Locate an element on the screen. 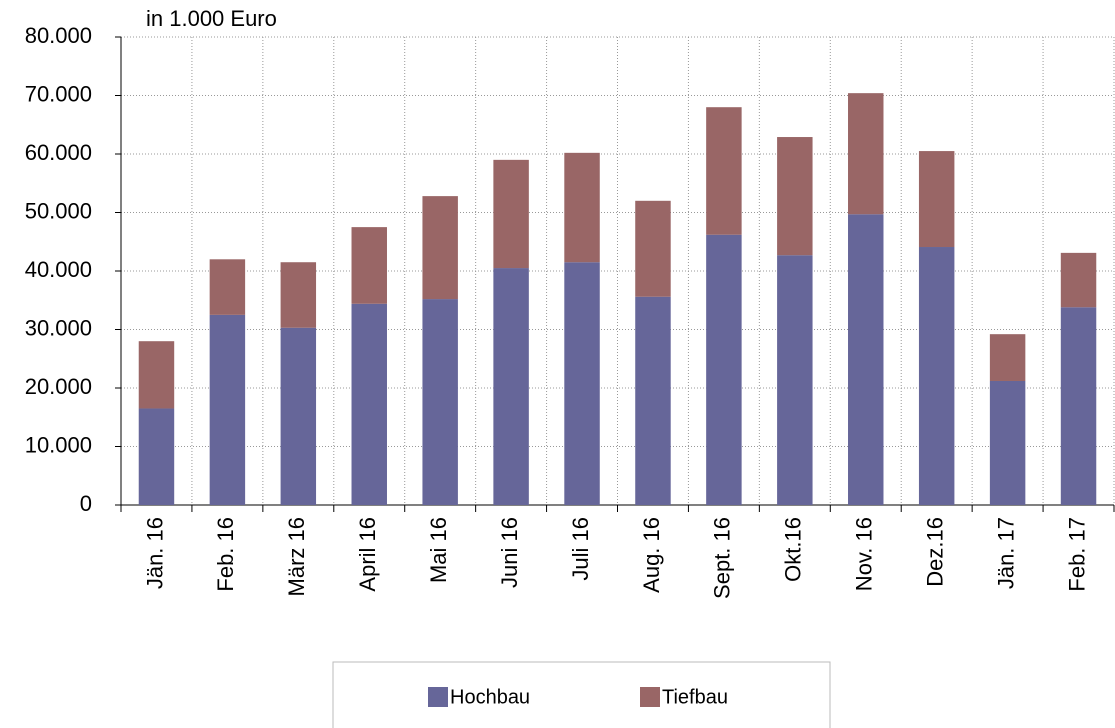  x-tick-label: Jän. 16 is located at coordinates (154, 553).